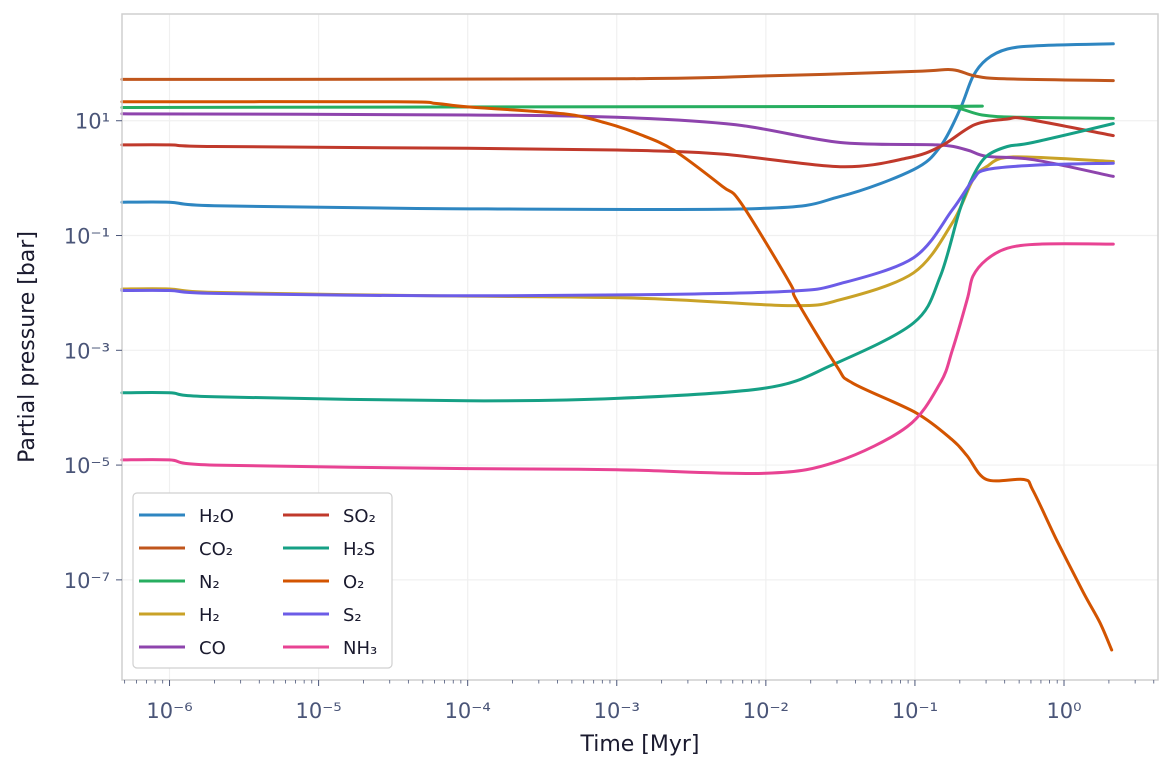  Describe the element at coordinates (766, 711) in the screenshot. I see `x-tick-label: 10⁻²` at that location.